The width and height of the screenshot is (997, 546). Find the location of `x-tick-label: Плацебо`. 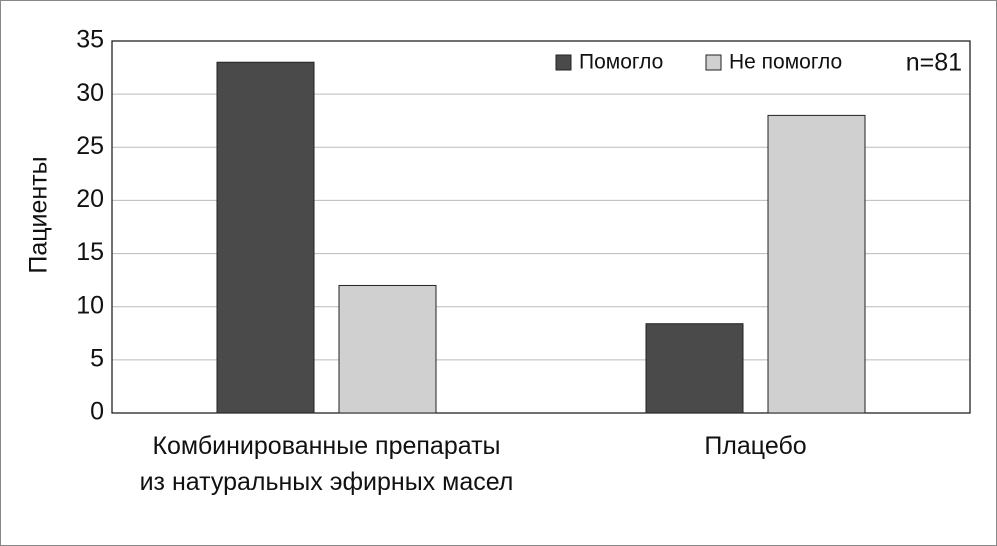

x-tick-label: Плацебо is located at coordinates (755, 446).